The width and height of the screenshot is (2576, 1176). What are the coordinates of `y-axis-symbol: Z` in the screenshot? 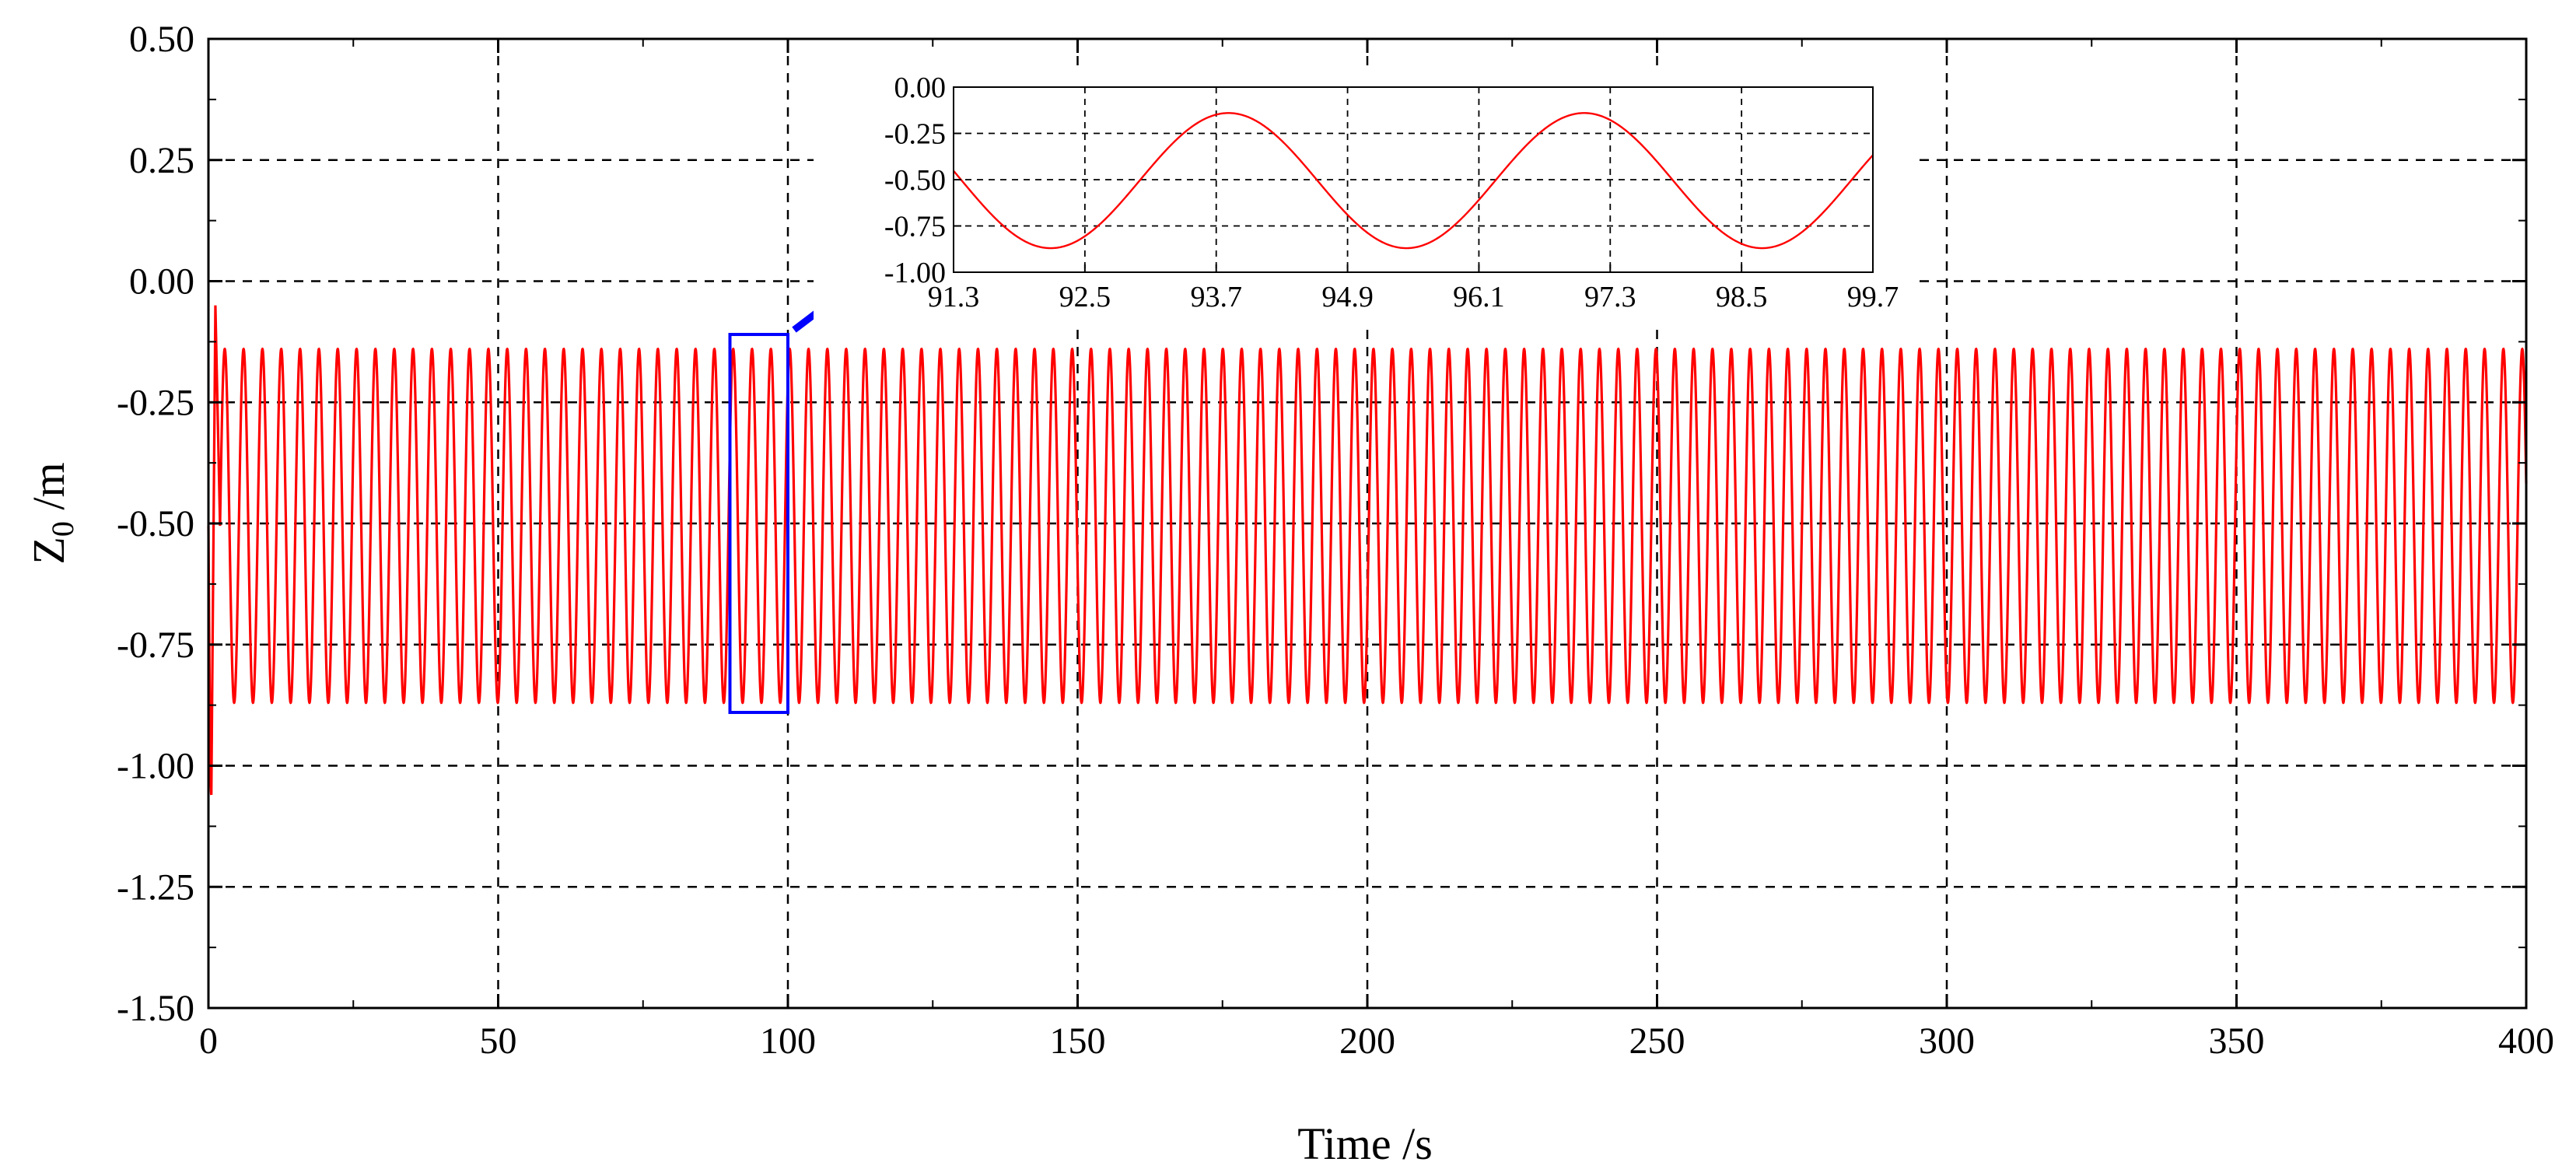 It's located at (49, 550).